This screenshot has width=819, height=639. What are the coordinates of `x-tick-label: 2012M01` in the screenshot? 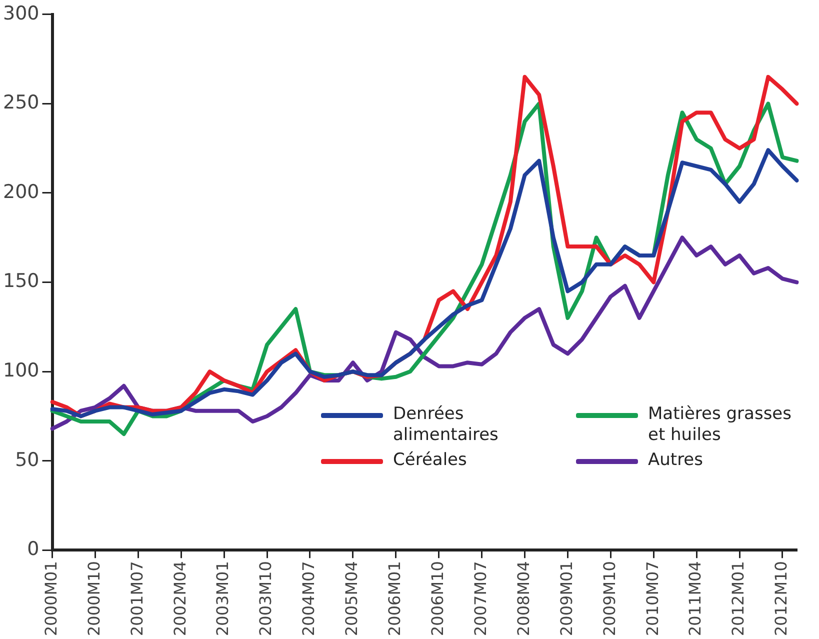 It's located at (738, 598).